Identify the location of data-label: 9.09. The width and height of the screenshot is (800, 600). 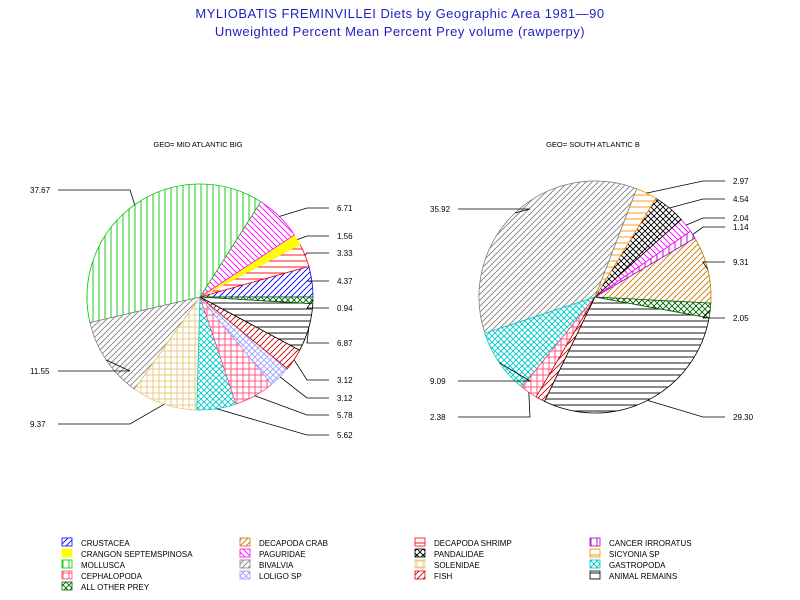
(438, 381).